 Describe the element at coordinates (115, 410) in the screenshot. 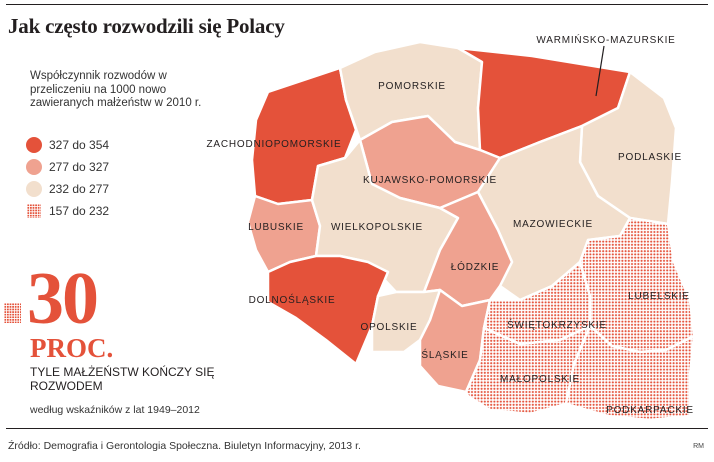

I see `stat-note: według wskaźników z lat 1949–2012` at that location.